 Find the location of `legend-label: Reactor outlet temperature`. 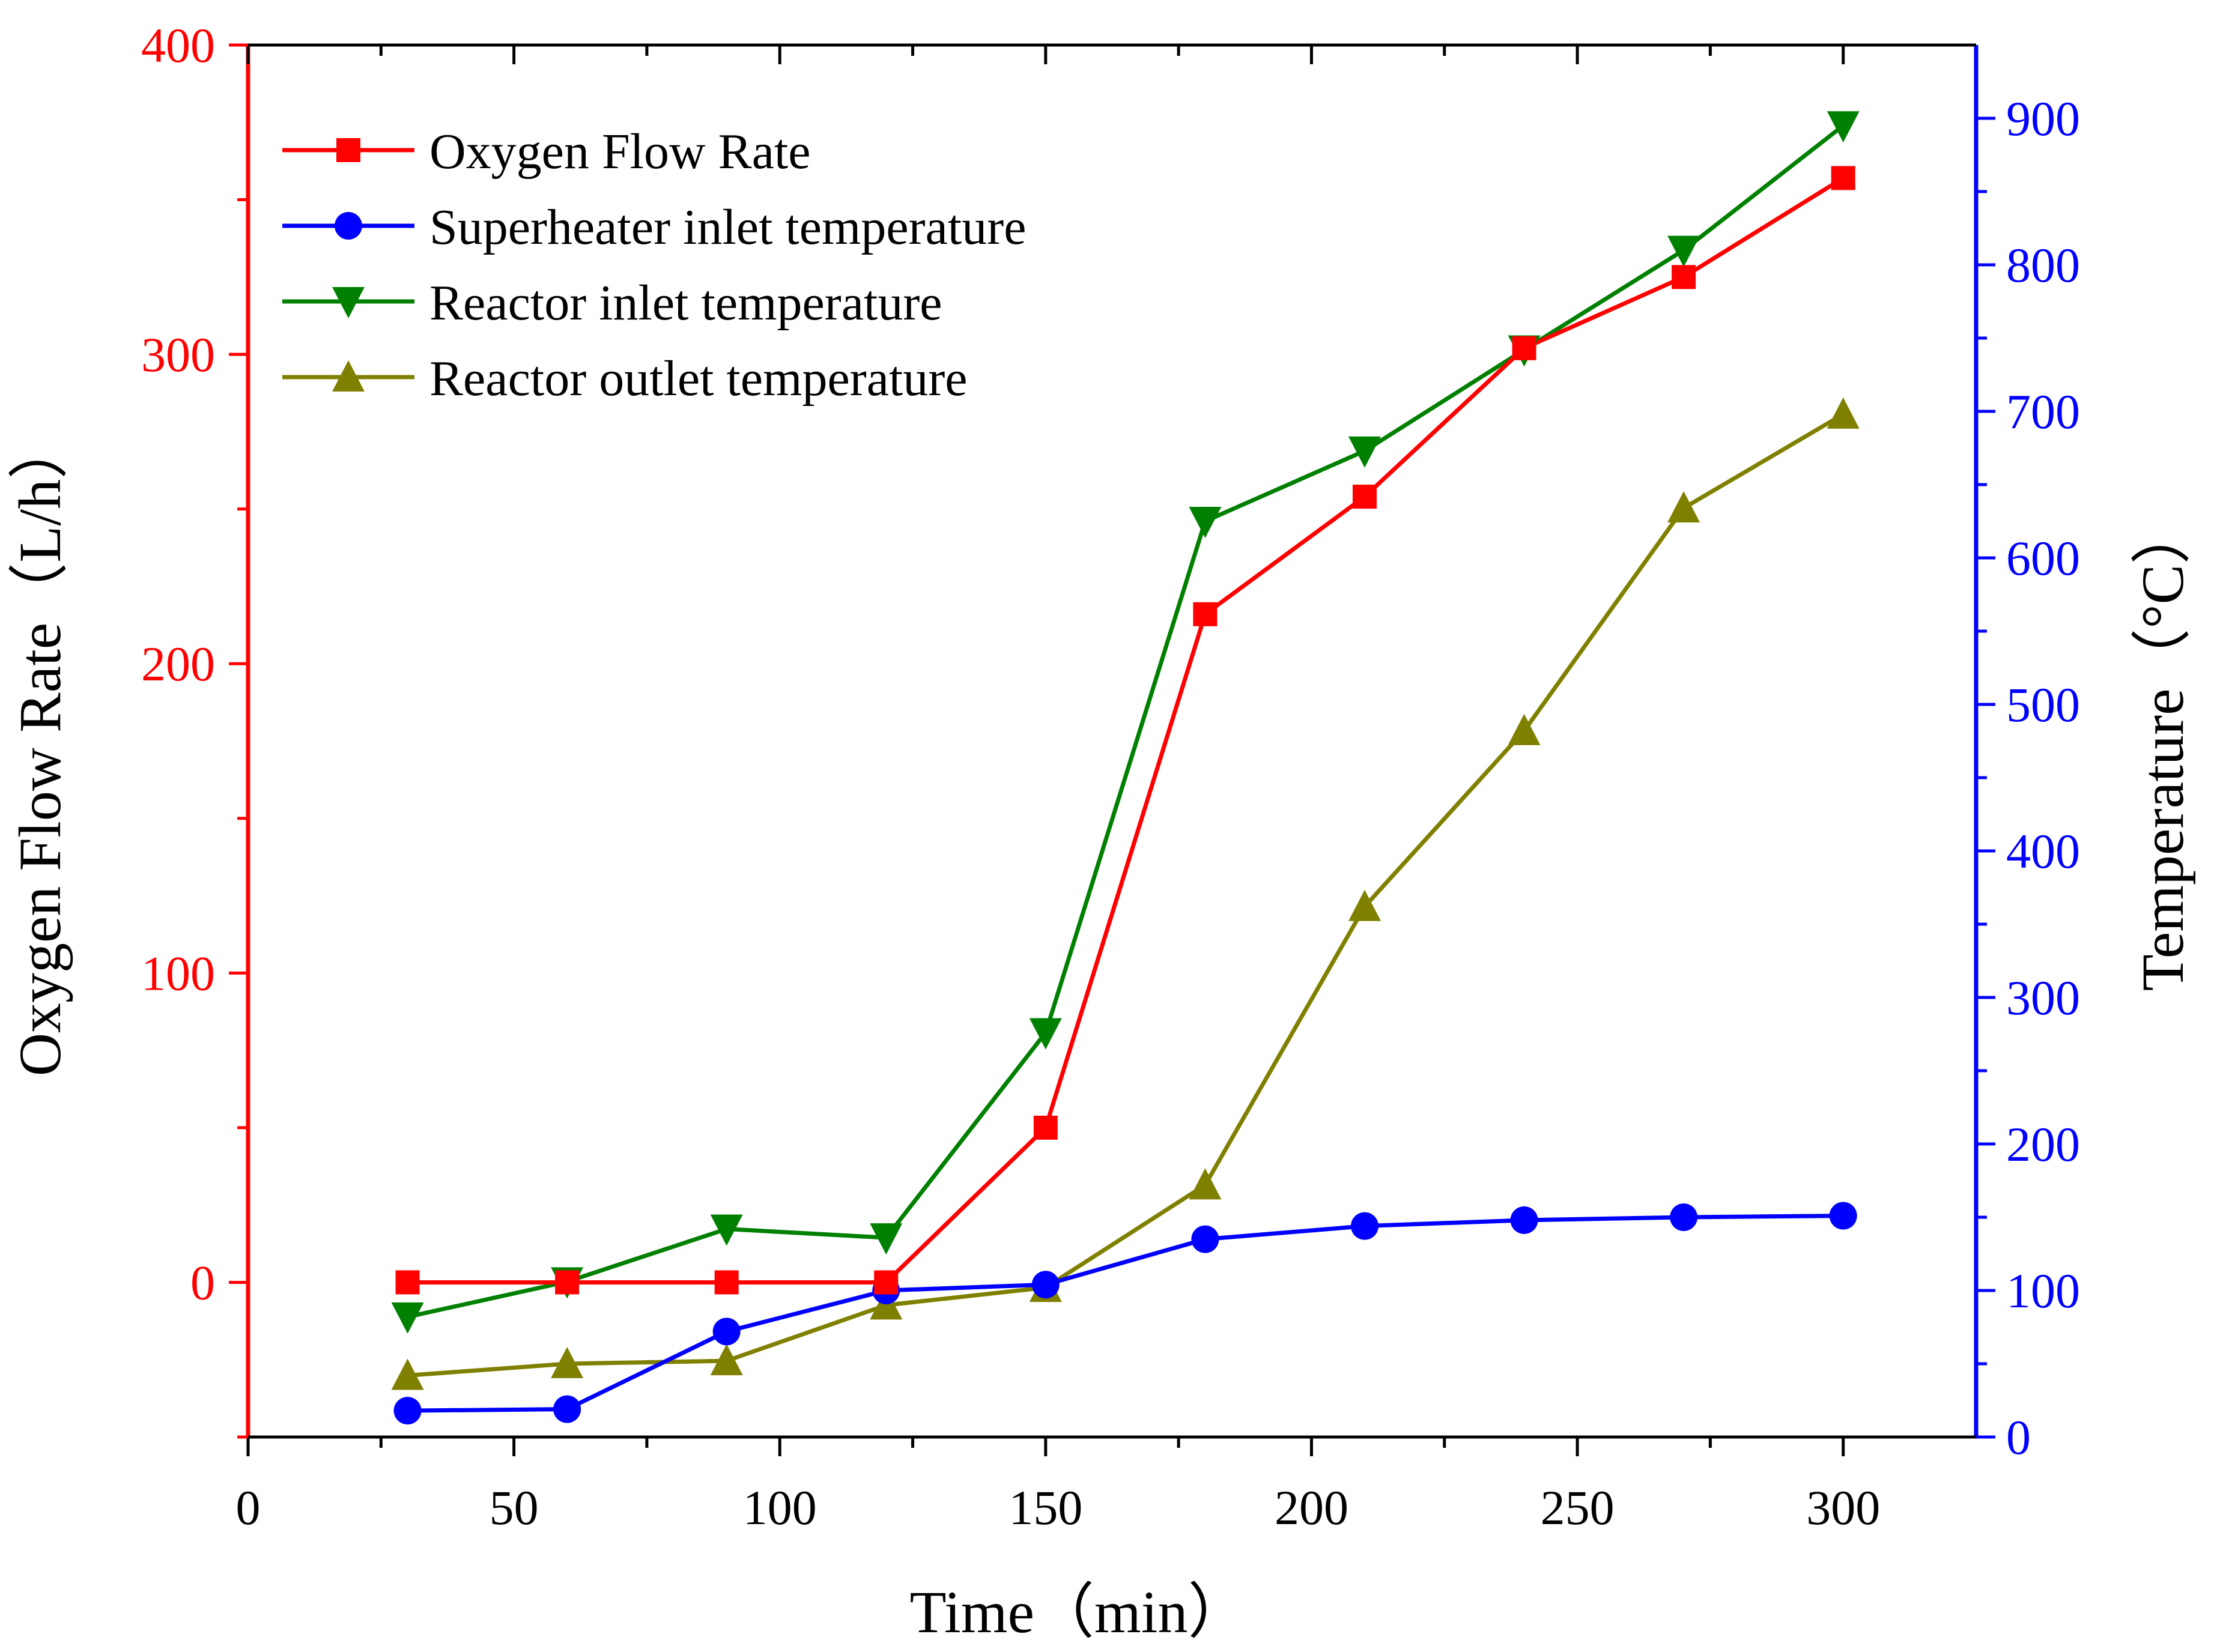

legend-label: Reactor outlet temperature is located at coordinates (699, 379).